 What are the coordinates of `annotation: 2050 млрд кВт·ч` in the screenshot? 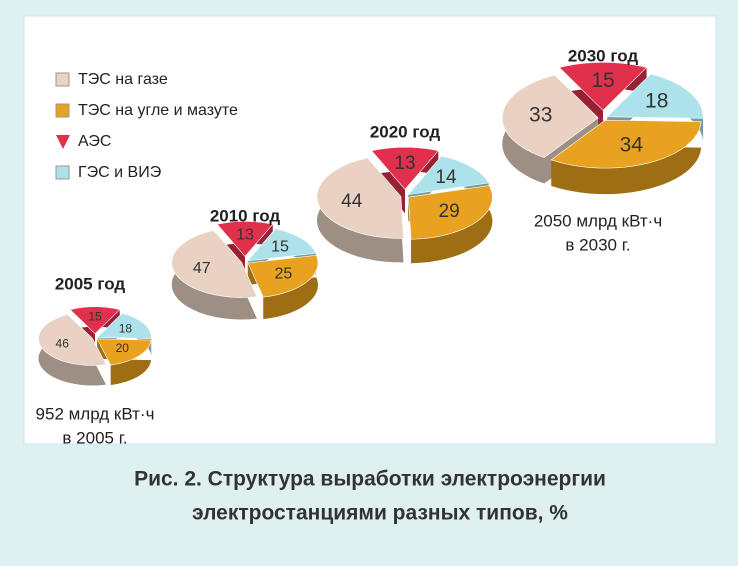 It's located at (598, 220).